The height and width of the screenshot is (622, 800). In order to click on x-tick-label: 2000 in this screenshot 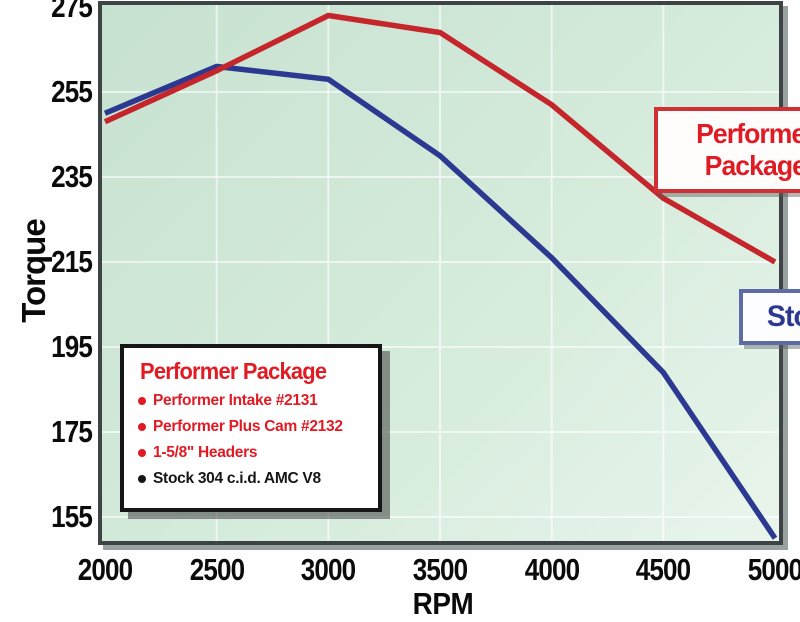, I will do `click(105, 569)`.